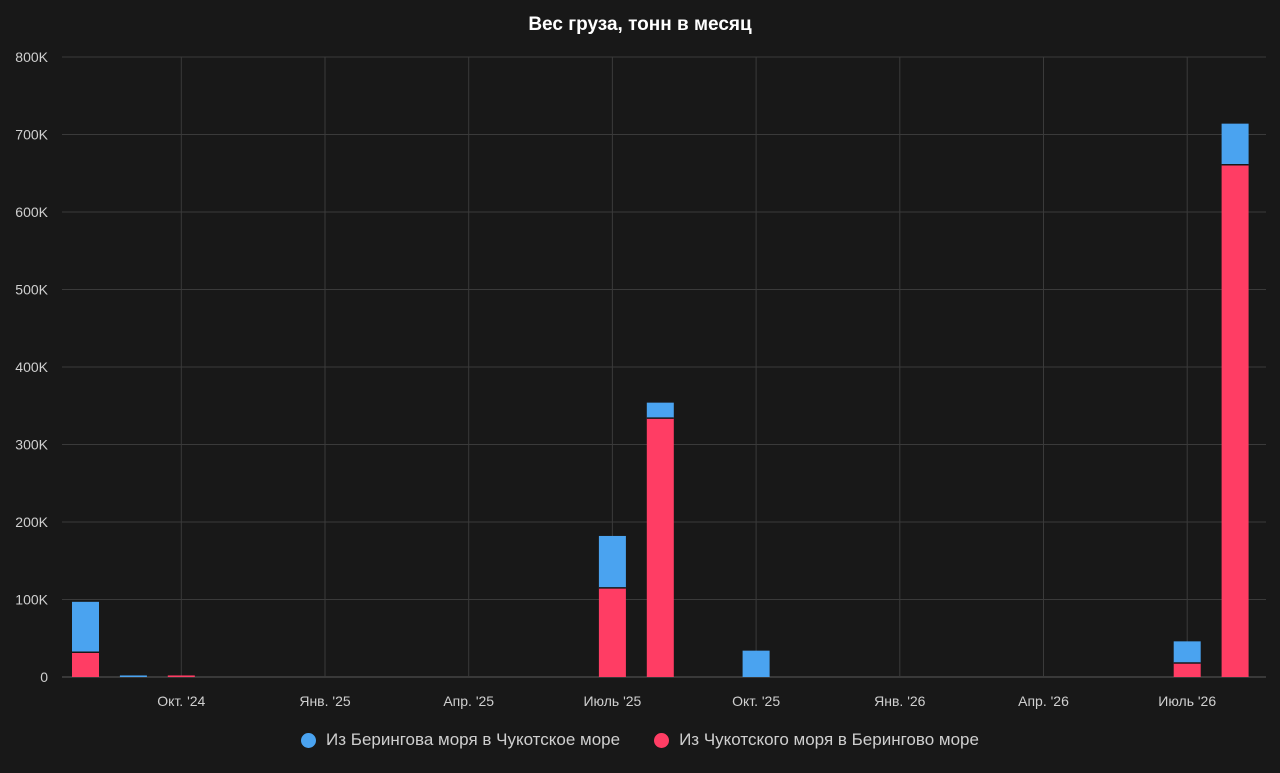 This screenshot has width=1280, height=773. Describe the element at coordinates (325, 701) in the screenshot. I see `x-tick-label: Янв. '25` at that location.